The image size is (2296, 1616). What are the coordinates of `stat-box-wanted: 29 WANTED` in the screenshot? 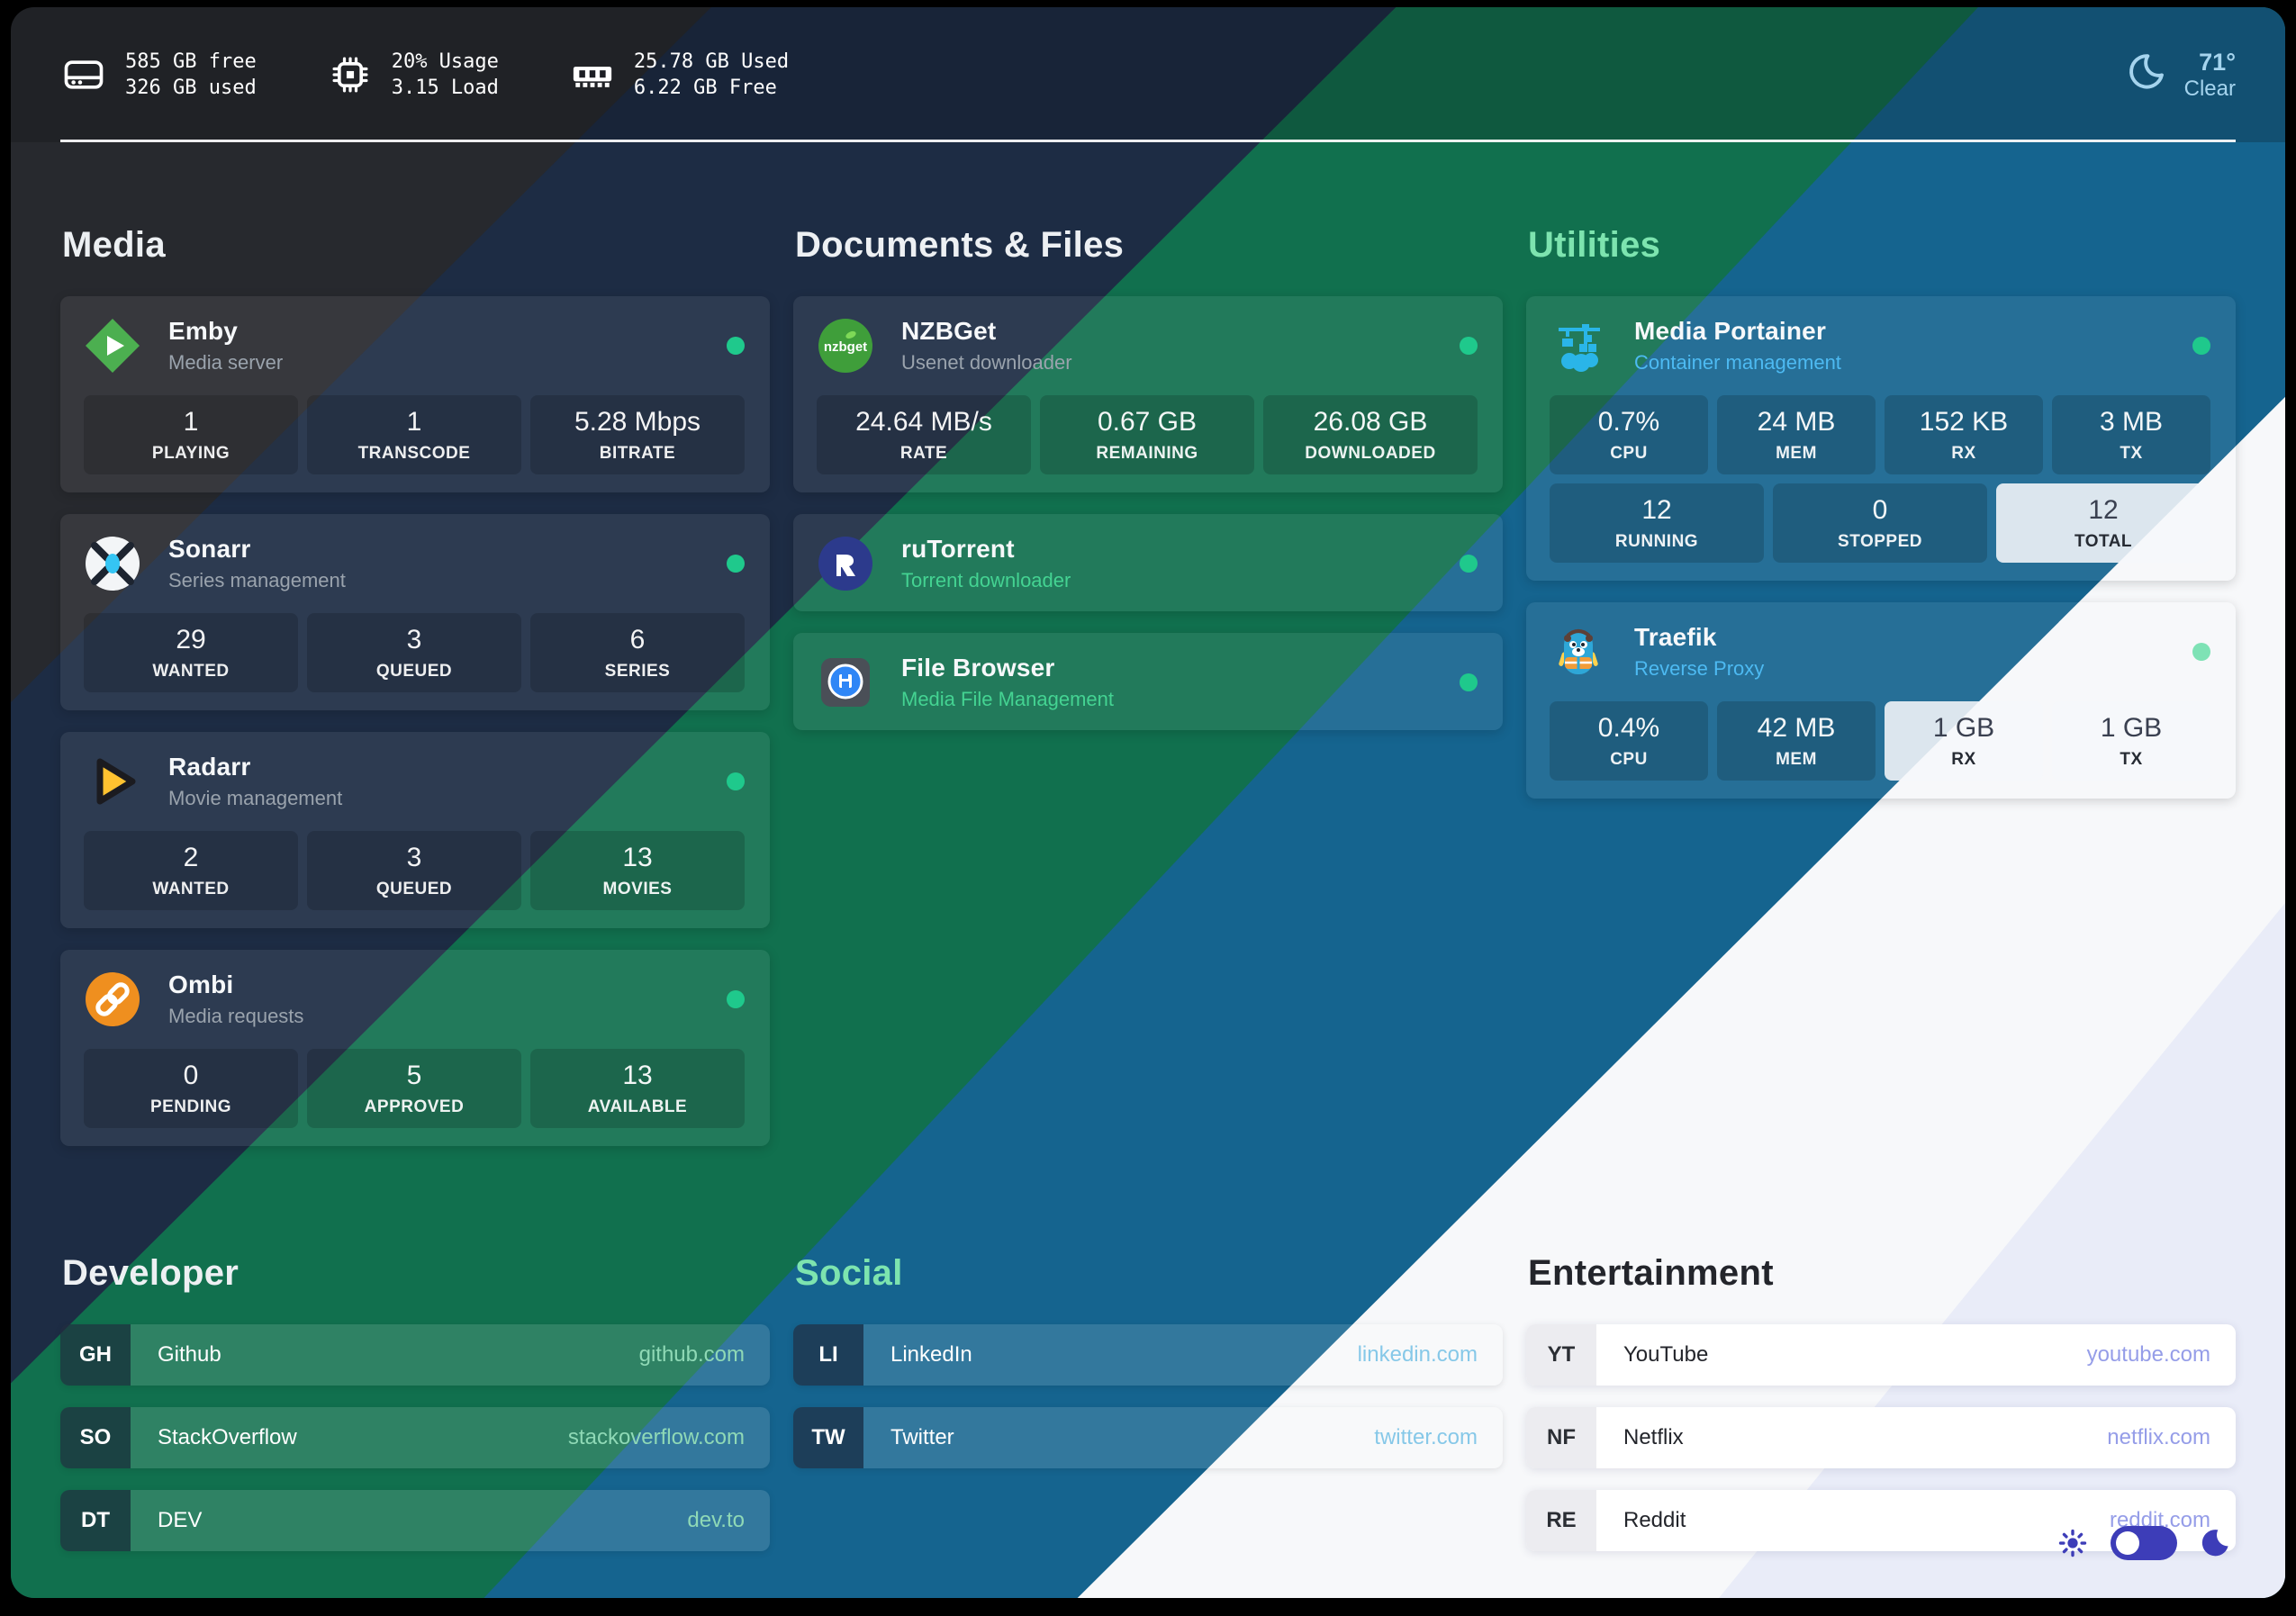 It's located at (191, 652).